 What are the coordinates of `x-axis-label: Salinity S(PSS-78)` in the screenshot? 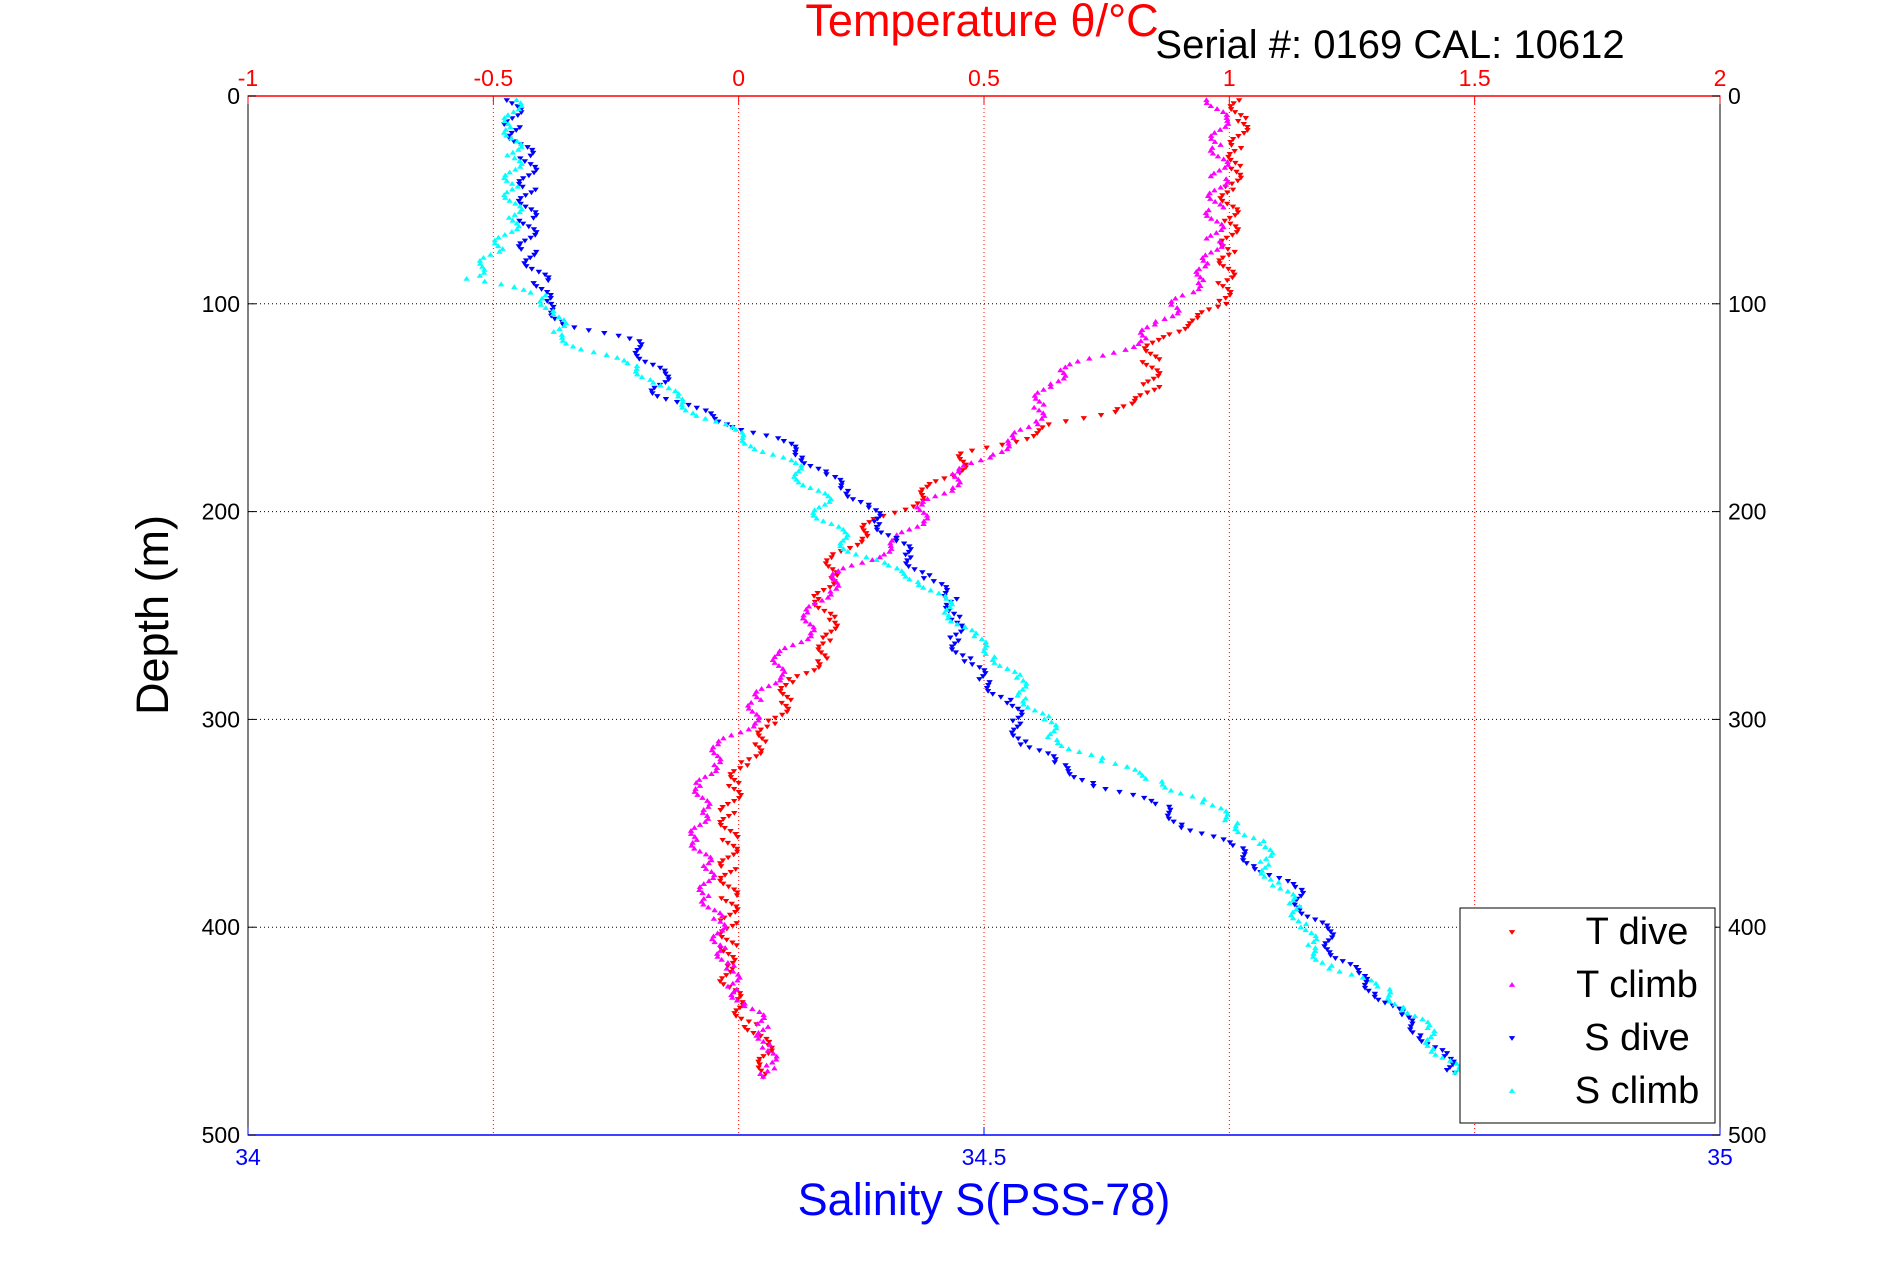 It's located at (984, 1199).